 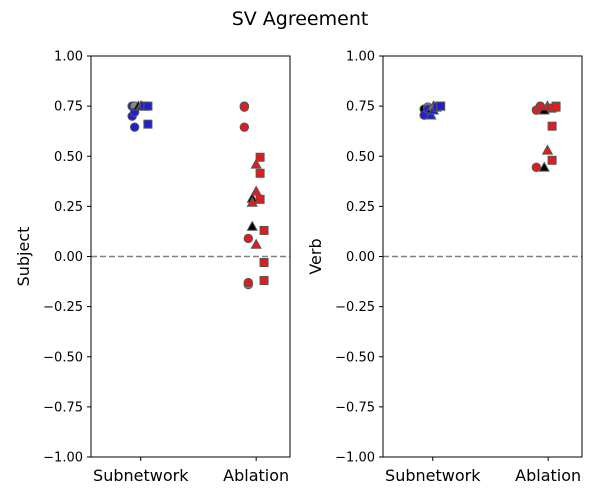 What do you see at coordinates (23, 257) in the screenshot?
I see `y-axis-label: Subject` at bounding box center [23, 257].